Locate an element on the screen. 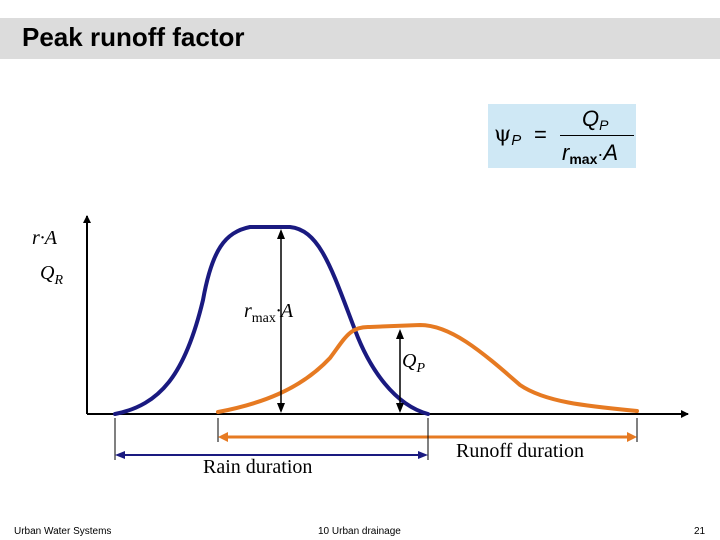 The height and width of the screenshot is (540, 720). formula-den-sub: max is located at coordinates (583, 159).